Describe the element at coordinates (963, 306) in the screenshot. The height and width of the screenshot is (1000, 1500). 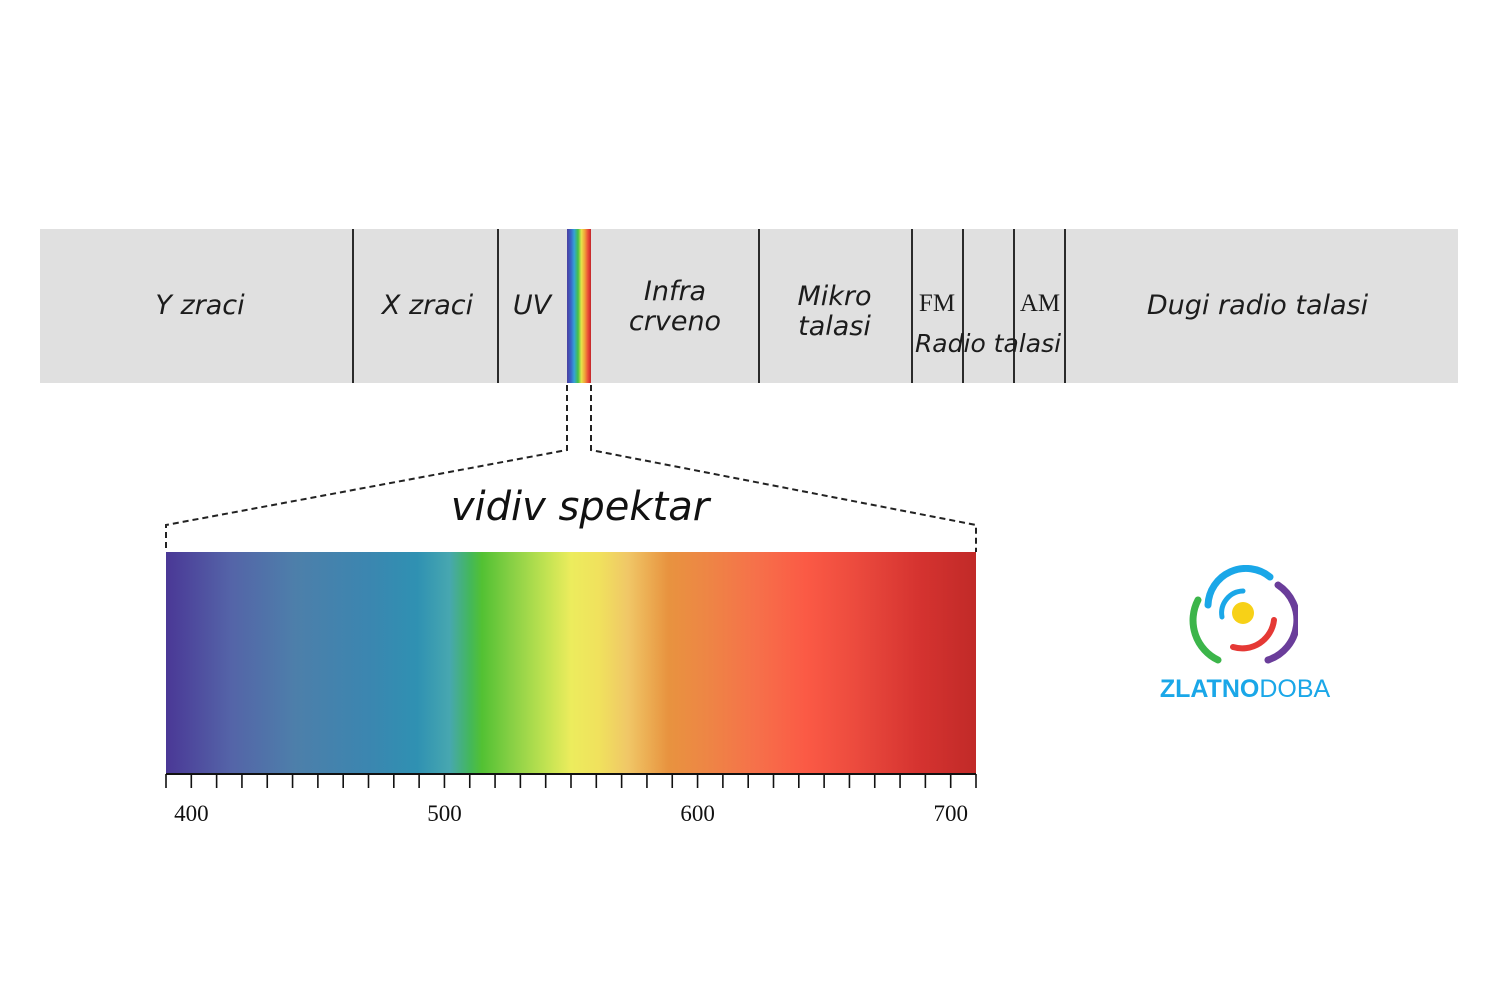
I see `divider-fm` at that location.